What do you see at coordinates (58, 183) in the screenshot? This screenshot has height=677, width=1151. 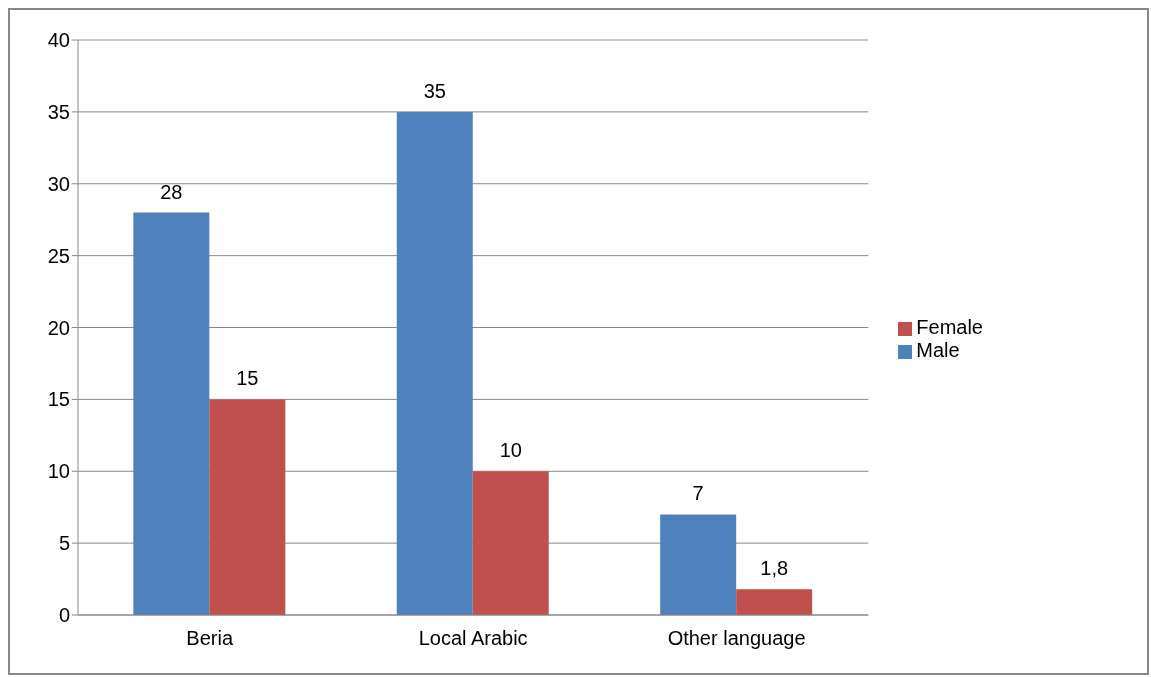 I see `y-tick-label: 30` at bounding box center [58, 183].